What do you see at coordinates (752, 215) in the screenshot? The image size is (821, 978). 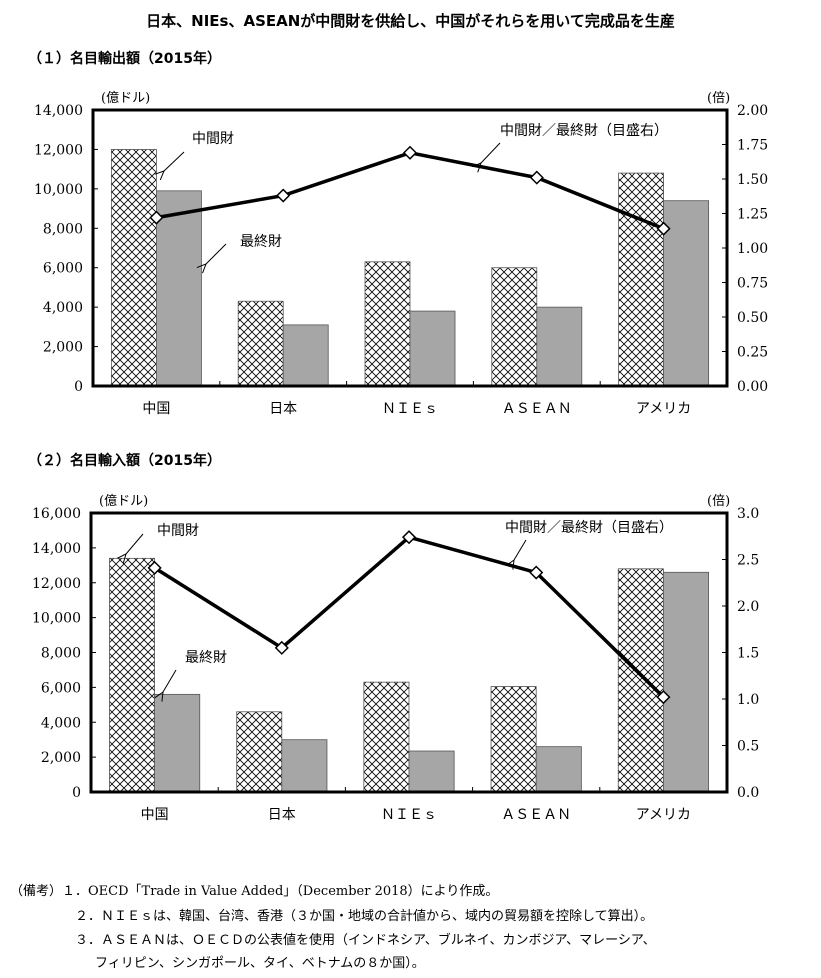 I see `right-tick-label: 1.25` at bounding box center [752, 215].